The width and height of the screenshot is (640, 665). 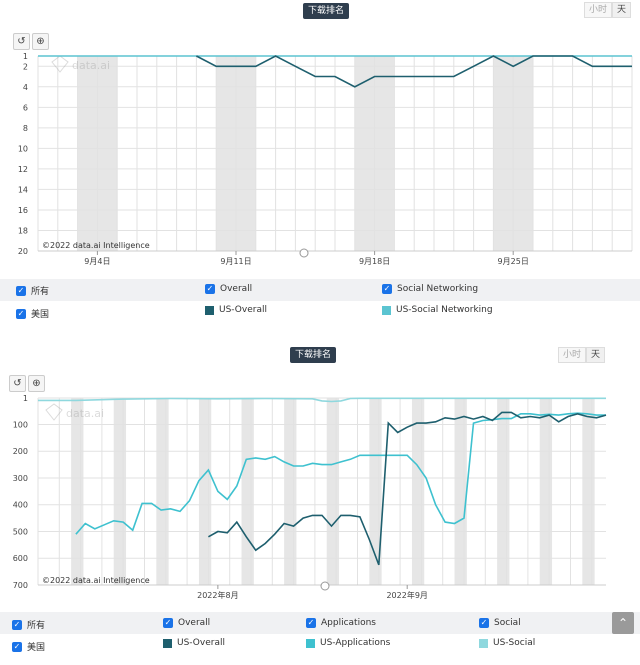 I want to click on x-axis-ticks: 9月4日 9月11日 9月18日 9月25日, so click(x=306, y=258).